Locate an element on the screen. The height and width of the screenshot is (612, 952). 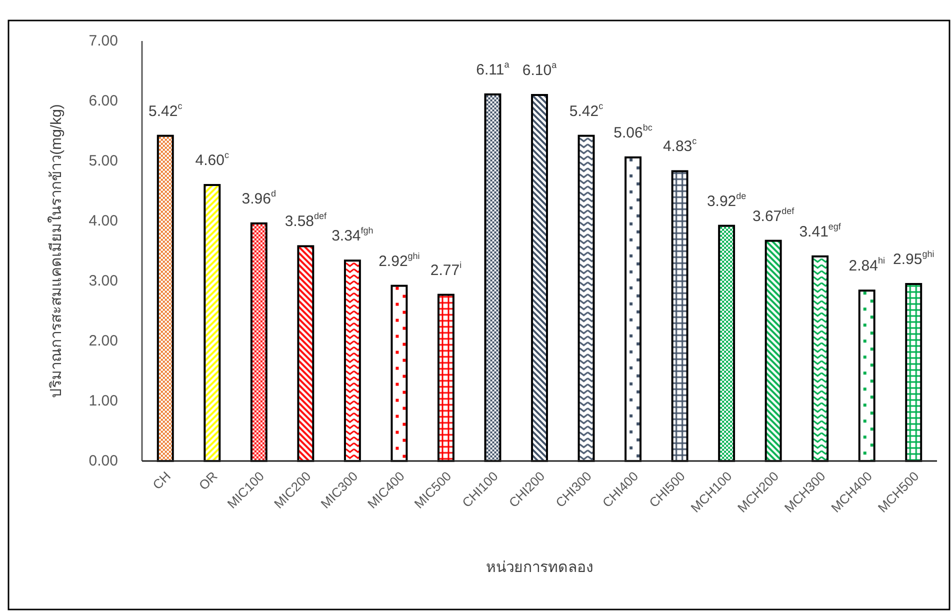
y-tick-label: 5.00 is located at coordinates (103, 161).